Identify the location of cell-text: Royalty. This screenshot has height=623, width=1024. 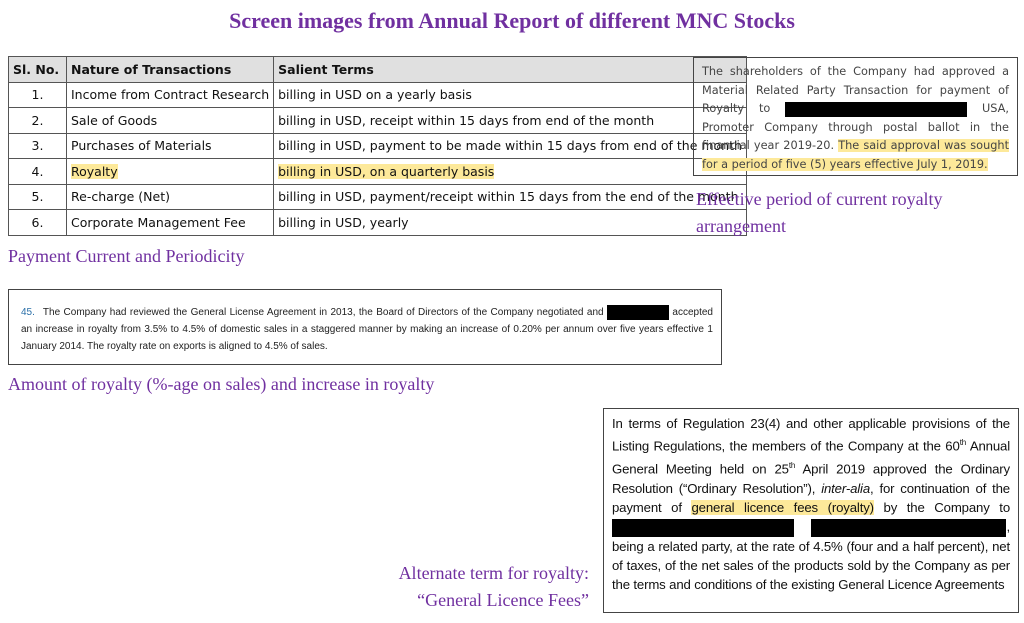
(94, 171).